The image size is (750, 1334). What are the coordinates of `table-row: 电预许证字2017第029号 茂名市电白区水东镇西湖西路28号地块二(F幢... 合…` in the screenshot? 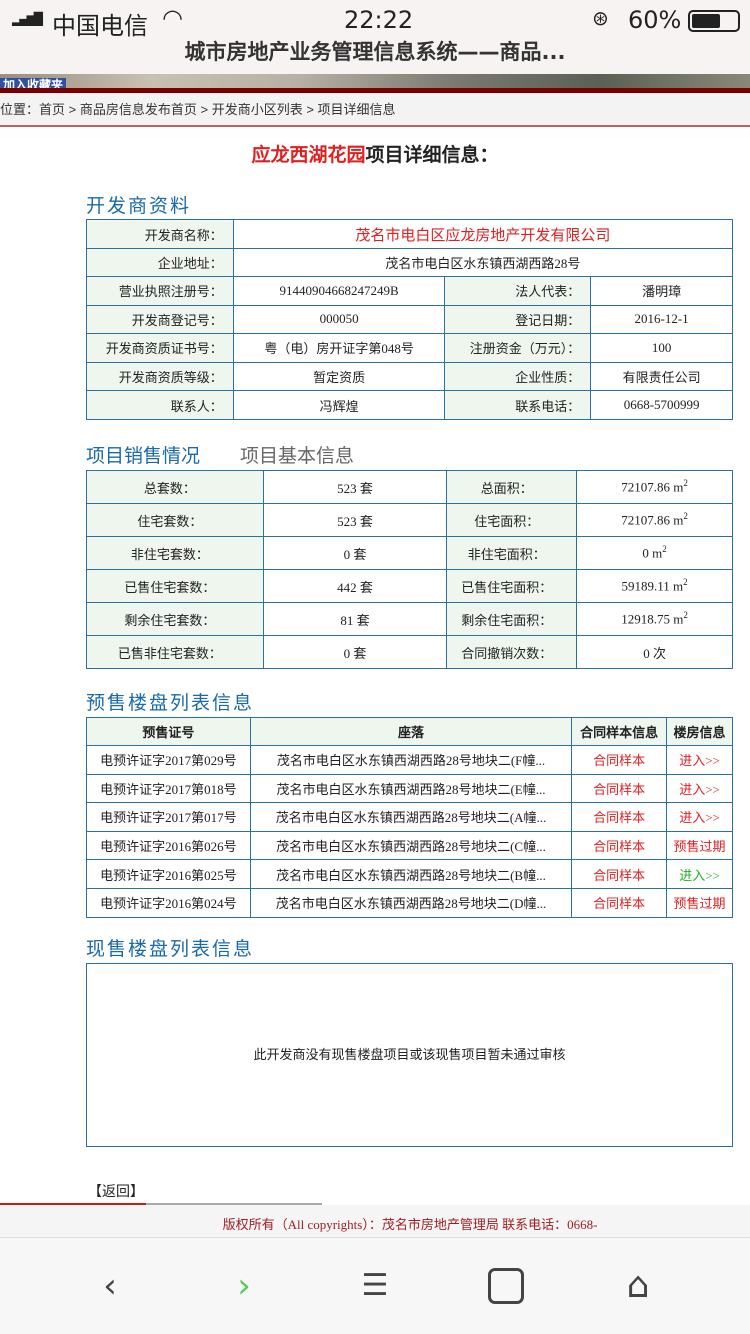 It's located at (409, 760).